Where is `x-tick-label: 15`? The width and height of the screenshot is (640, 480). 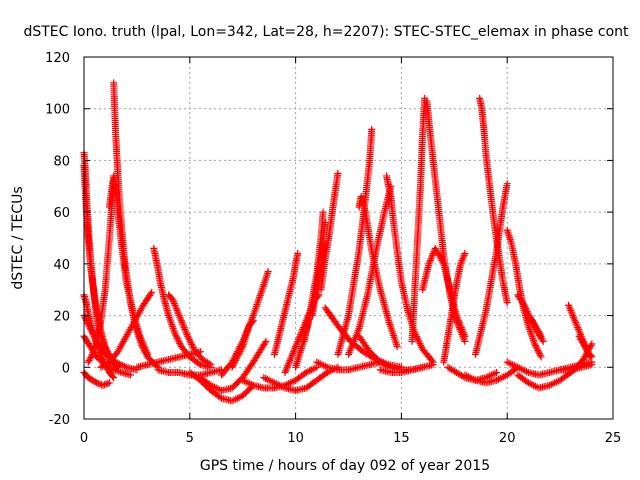 x-tick-label: 15 is located at coordinates (401, 438).